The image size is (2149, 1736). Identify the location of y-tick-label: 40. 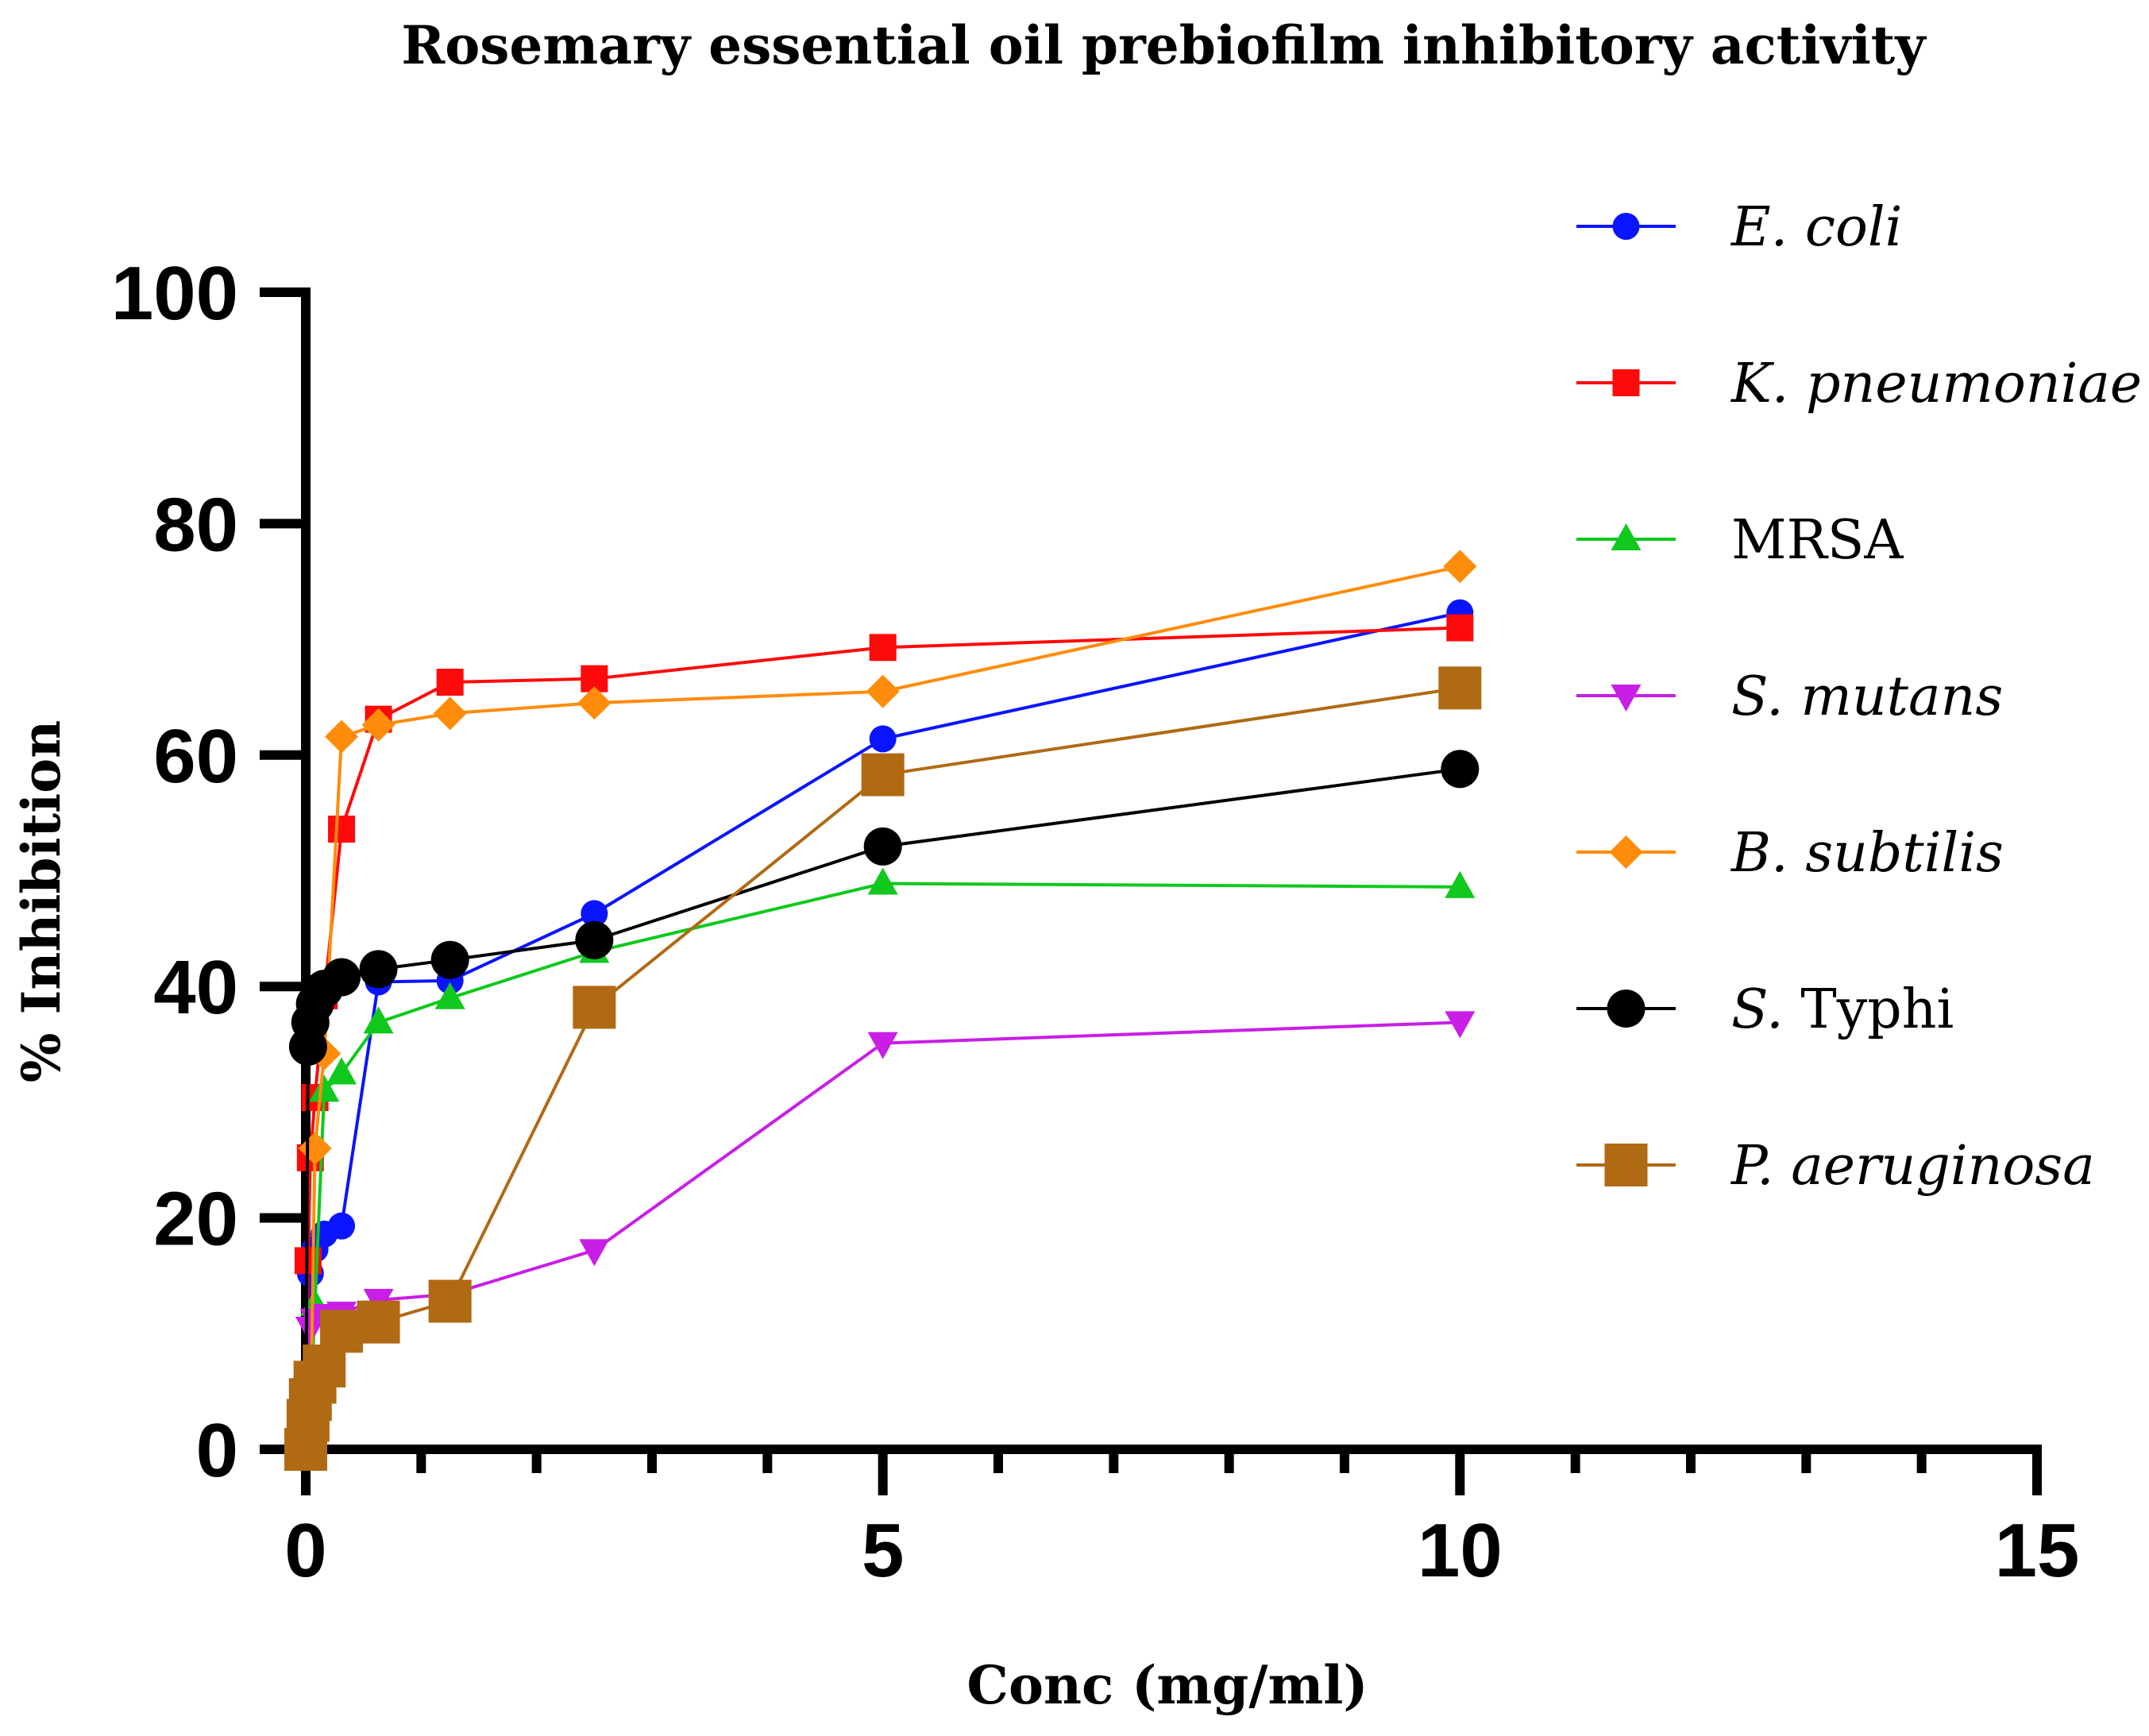
(195, 987).